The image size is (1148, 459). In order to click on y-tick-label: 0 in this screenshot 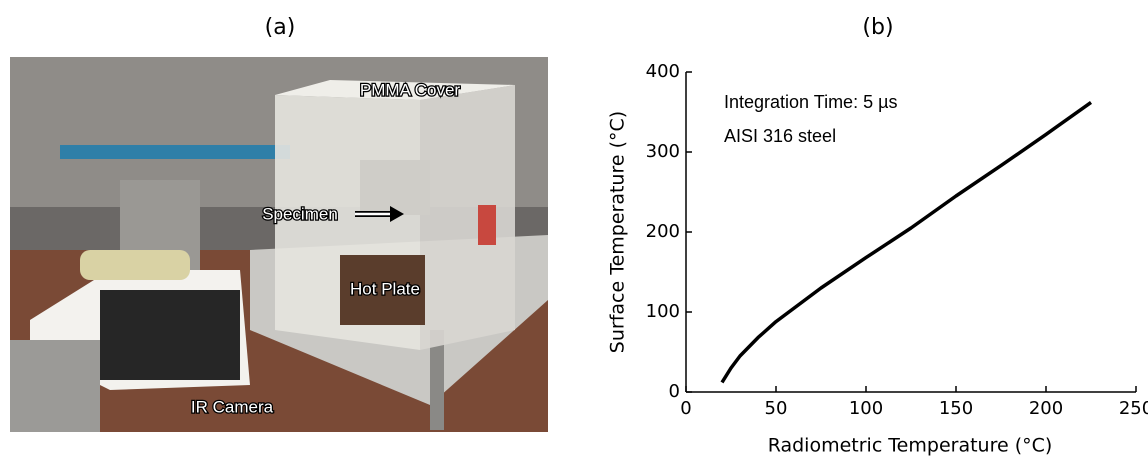, I will do `click(674, 391)`.